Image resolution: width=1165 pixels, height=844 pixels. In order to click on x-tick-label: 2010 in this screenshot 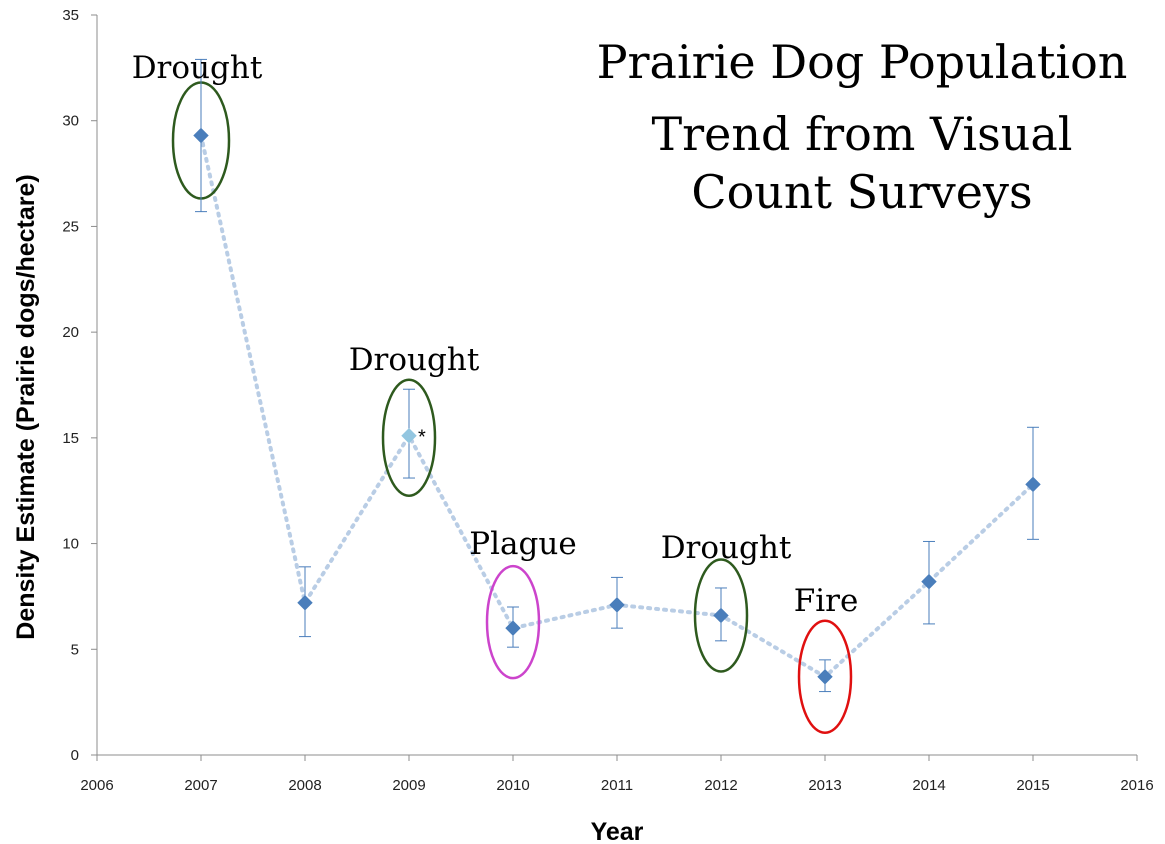, I will do `click(512, 785)`.